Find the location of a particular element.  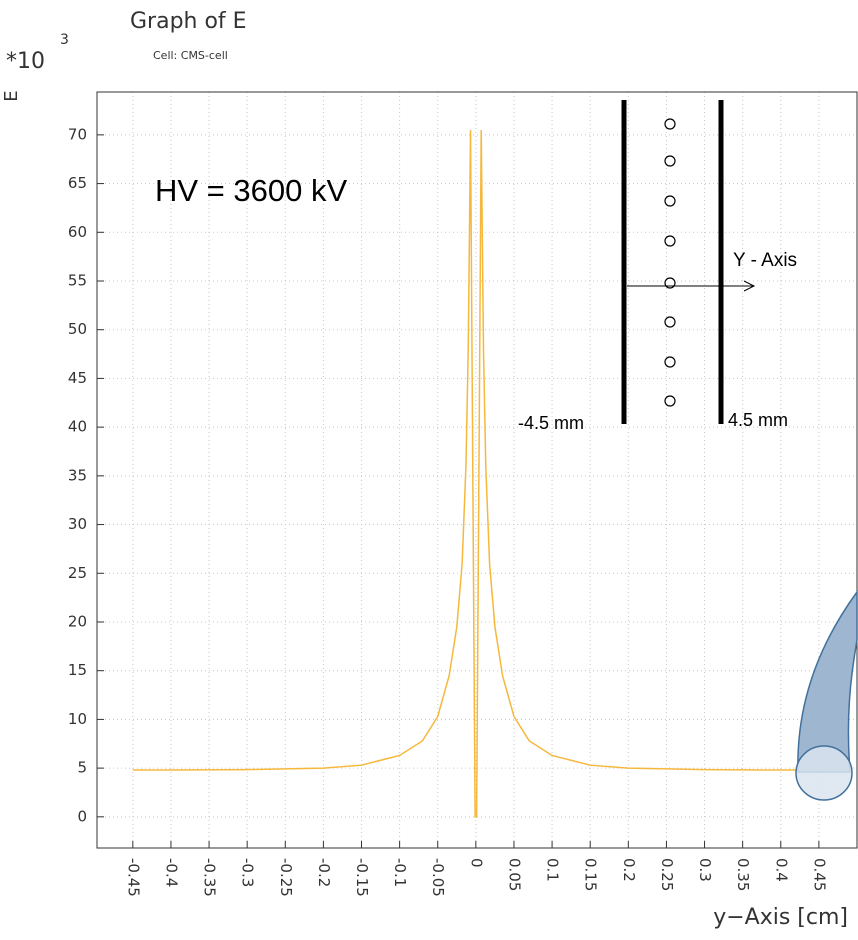

y-tick-label: 5 is located at coordinates (82, 768).